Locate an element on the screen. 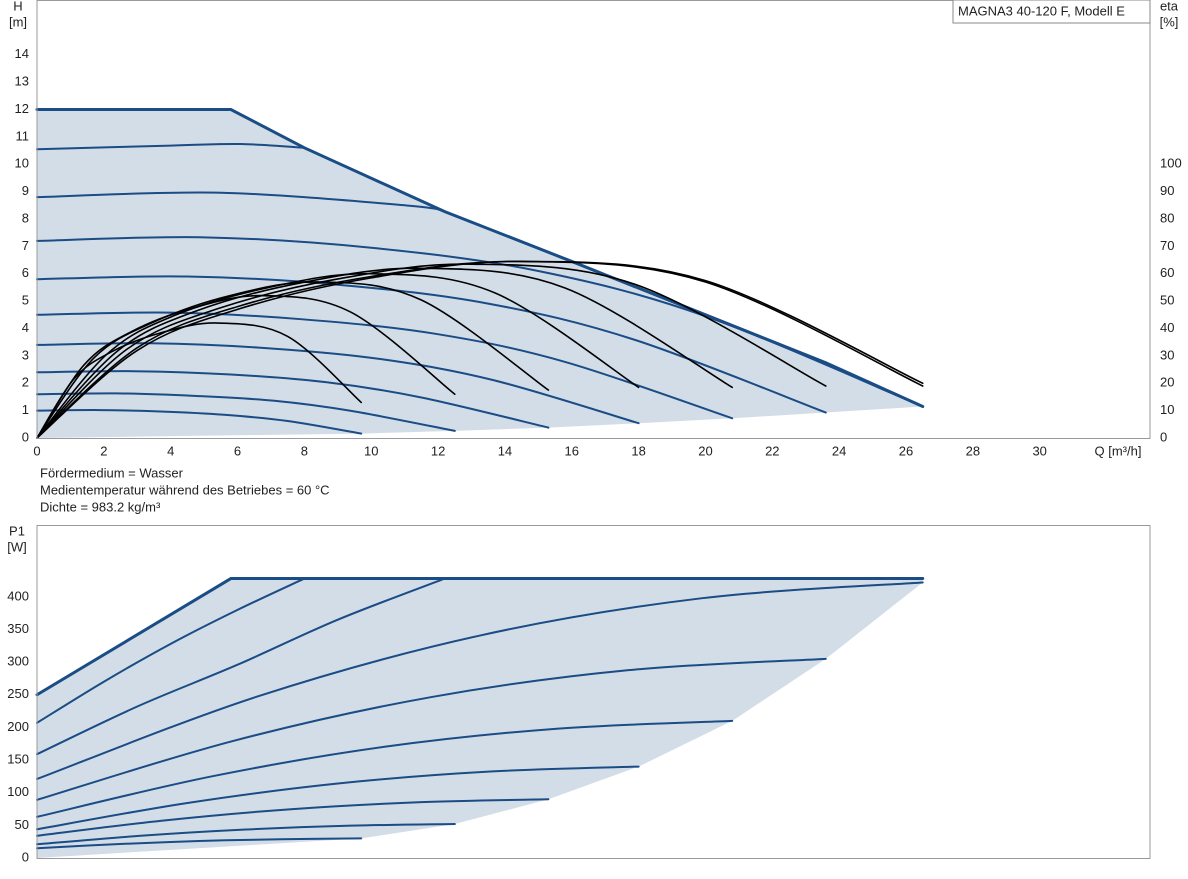 This screenshot has height=879, width=1188. y2-tick-label: 20 is located at coordinates (1167, 382).